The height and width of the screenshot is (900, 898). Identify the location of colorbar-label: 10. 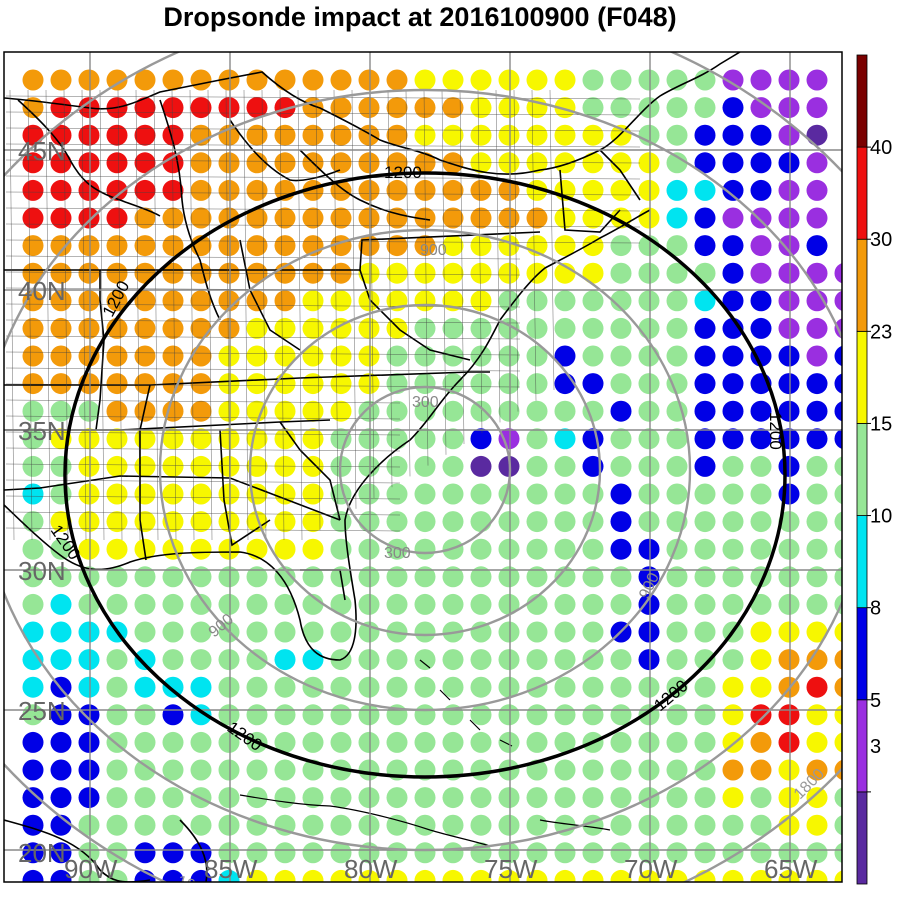
(881, 517).